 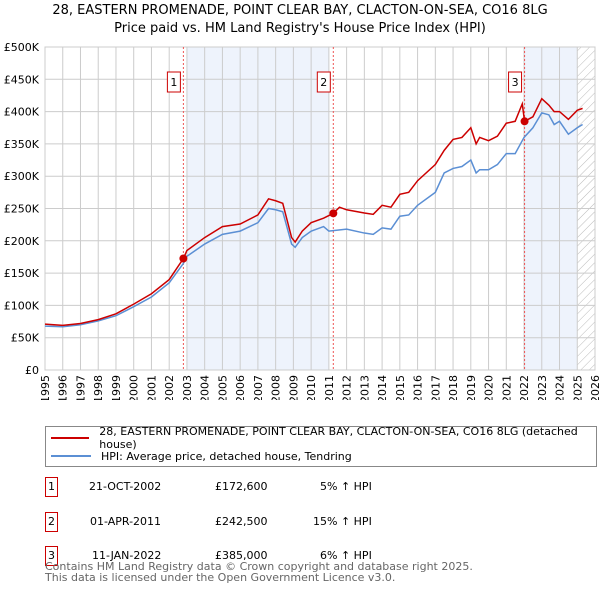 I want to click on sale-marker-number: 2, so click(x=323, y=82).